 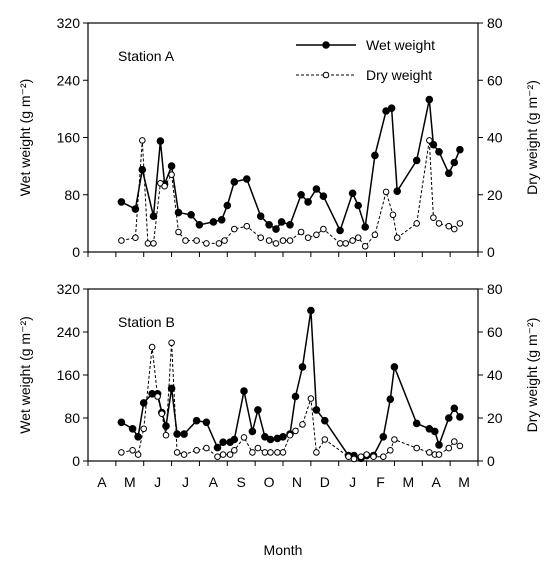 I want to click on series-line-dry-weight, so click(x=291, y=401).